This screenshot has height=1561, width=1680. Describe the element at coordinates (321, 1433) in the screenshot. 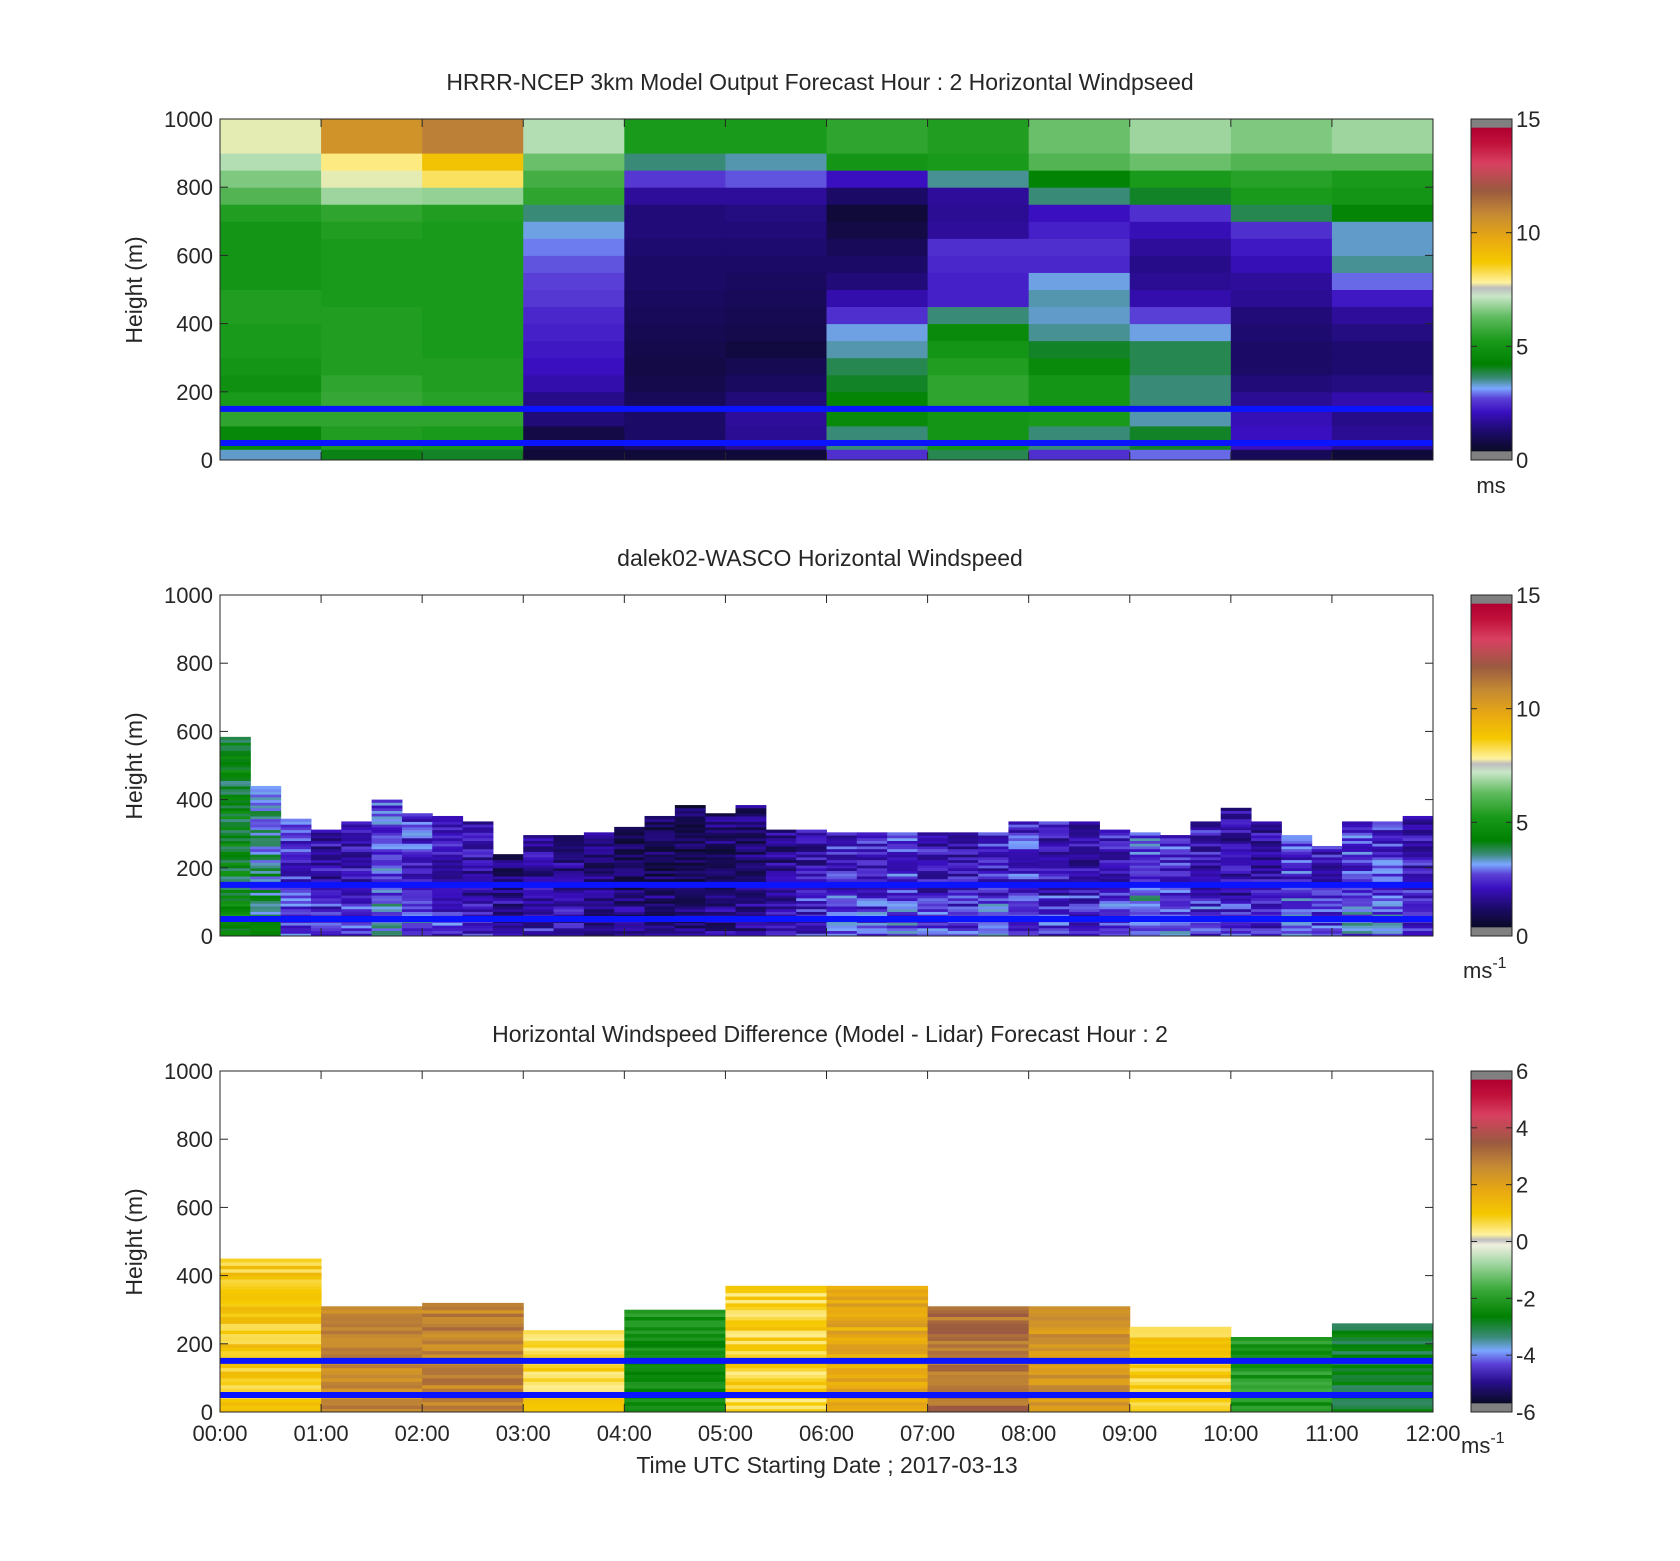

I see `x-tick-label: 01:00` at that location.